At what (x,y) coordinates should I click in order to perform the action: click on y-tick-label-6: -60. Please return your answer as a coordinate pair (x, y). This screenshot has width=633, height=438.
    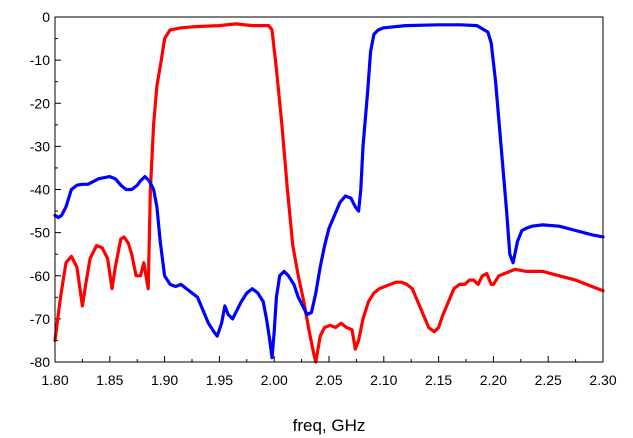
    Looking at the image, I should click on (40, 276).